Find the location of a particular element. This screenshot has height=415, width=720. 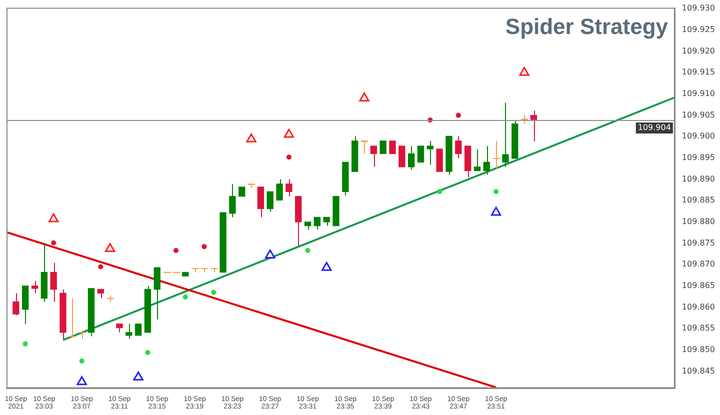

y-tick-label: 109.890 is located at coordinates (699, 179).